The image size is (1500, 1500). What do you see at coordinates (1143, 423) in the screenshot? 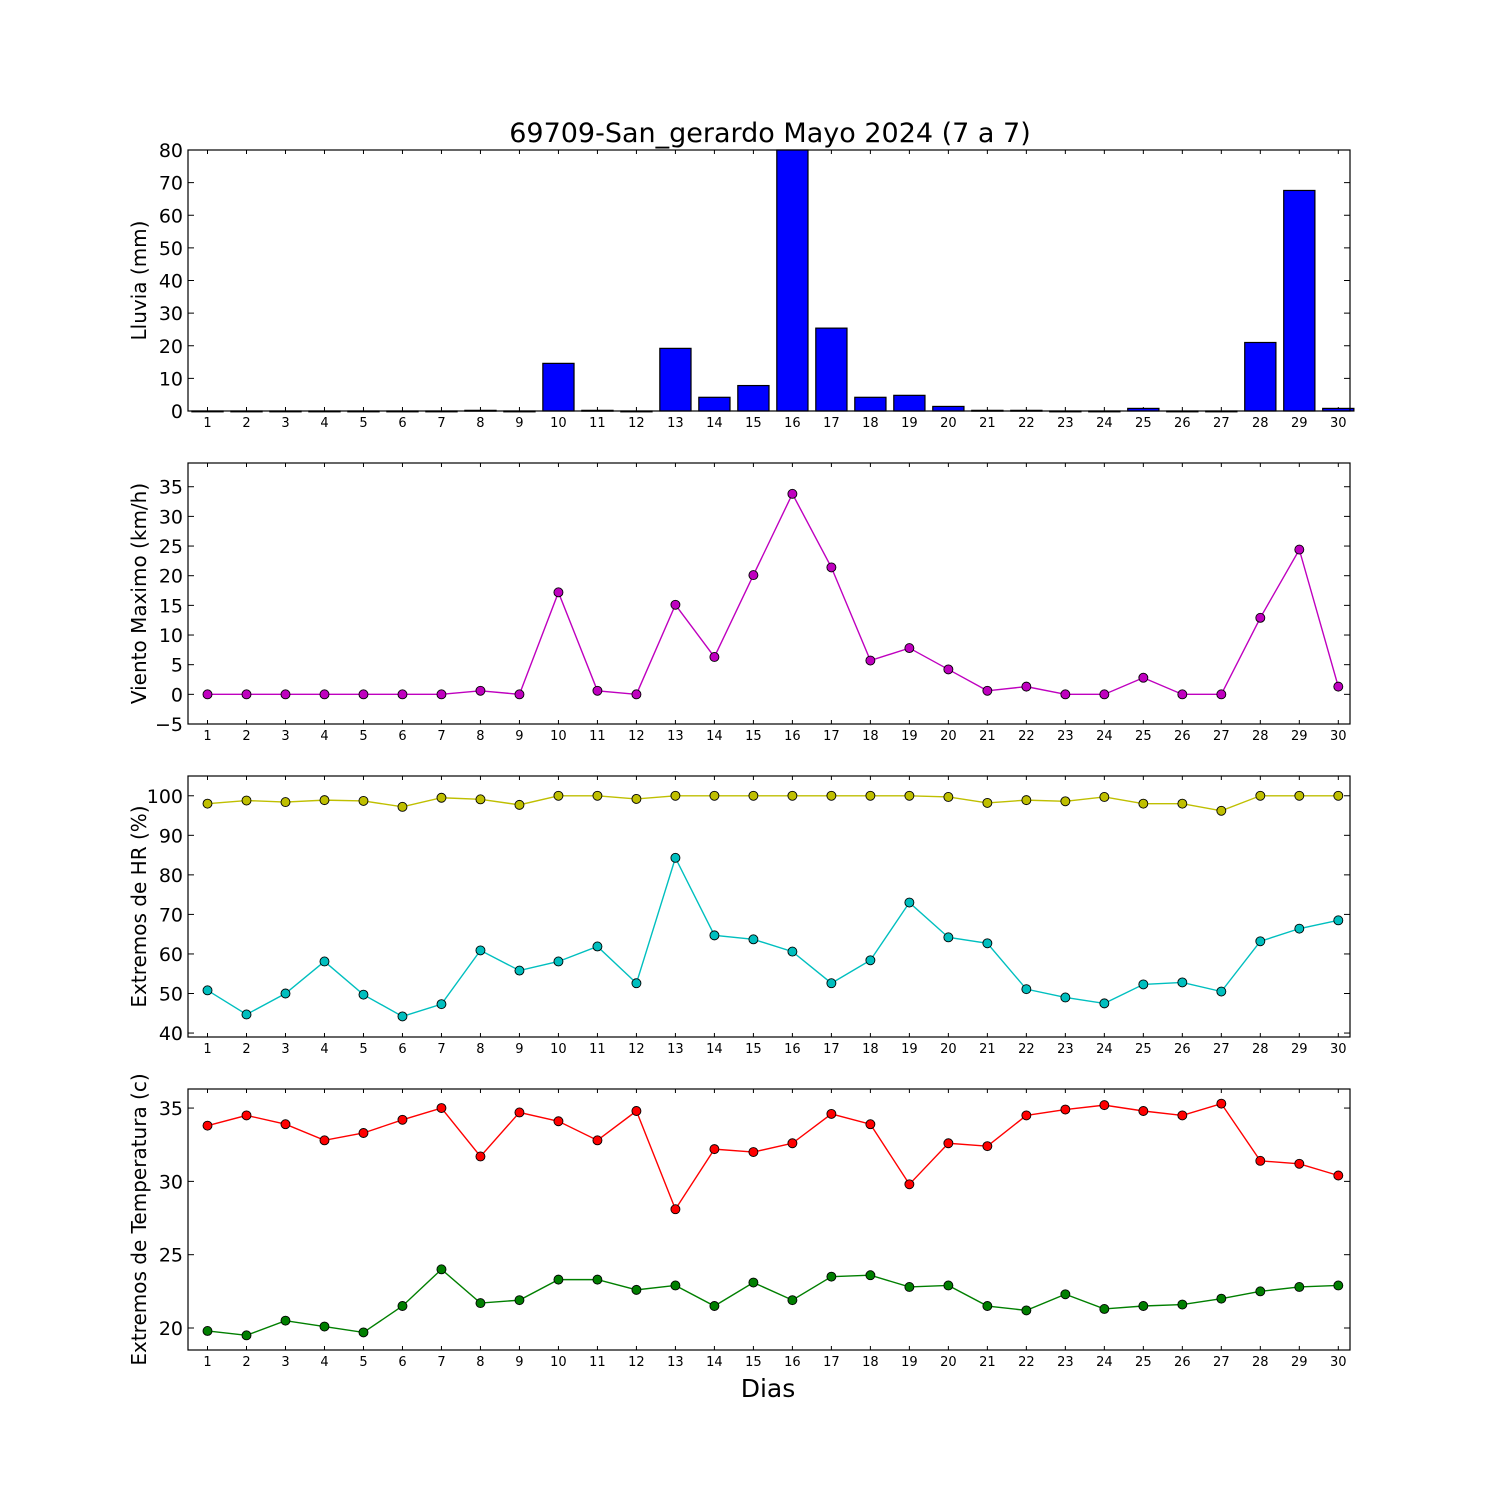
I see `x-tick-label: 25` at bounding box center [1143, 423].